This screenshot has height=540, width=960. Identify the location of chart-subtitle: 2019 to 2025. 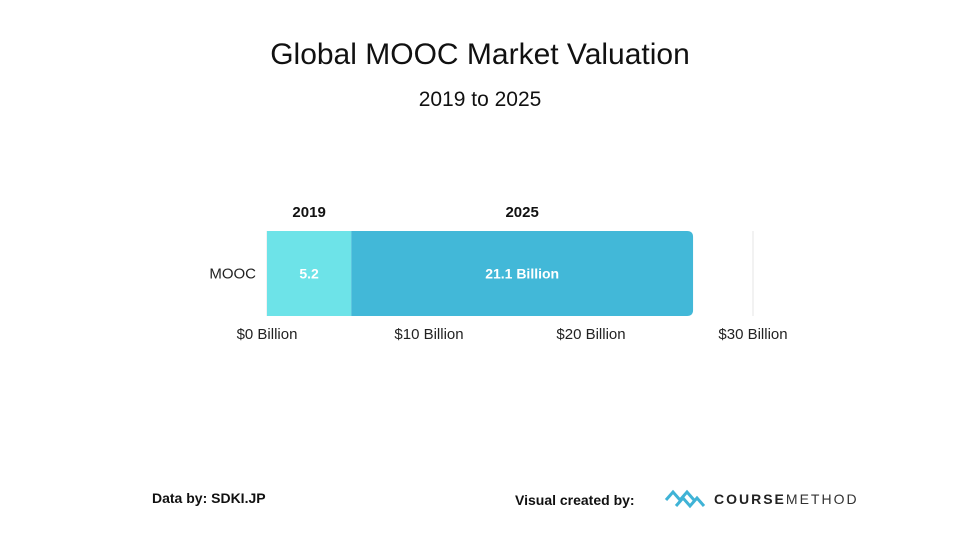
(480, 99).